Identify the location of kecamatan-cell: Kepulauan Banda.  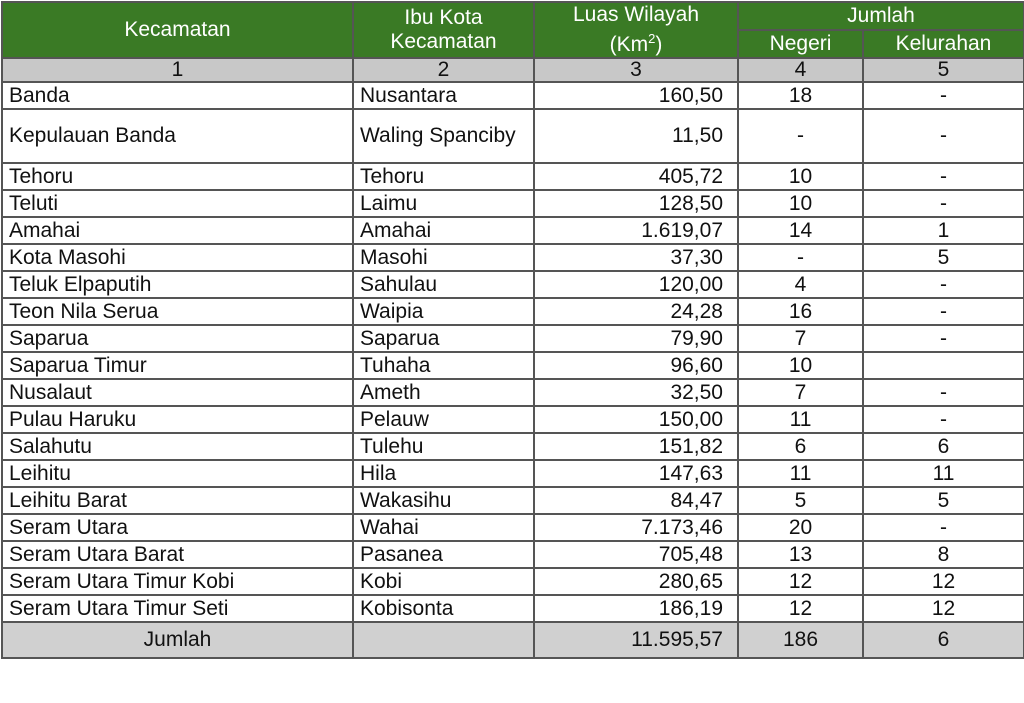
(177, 136).